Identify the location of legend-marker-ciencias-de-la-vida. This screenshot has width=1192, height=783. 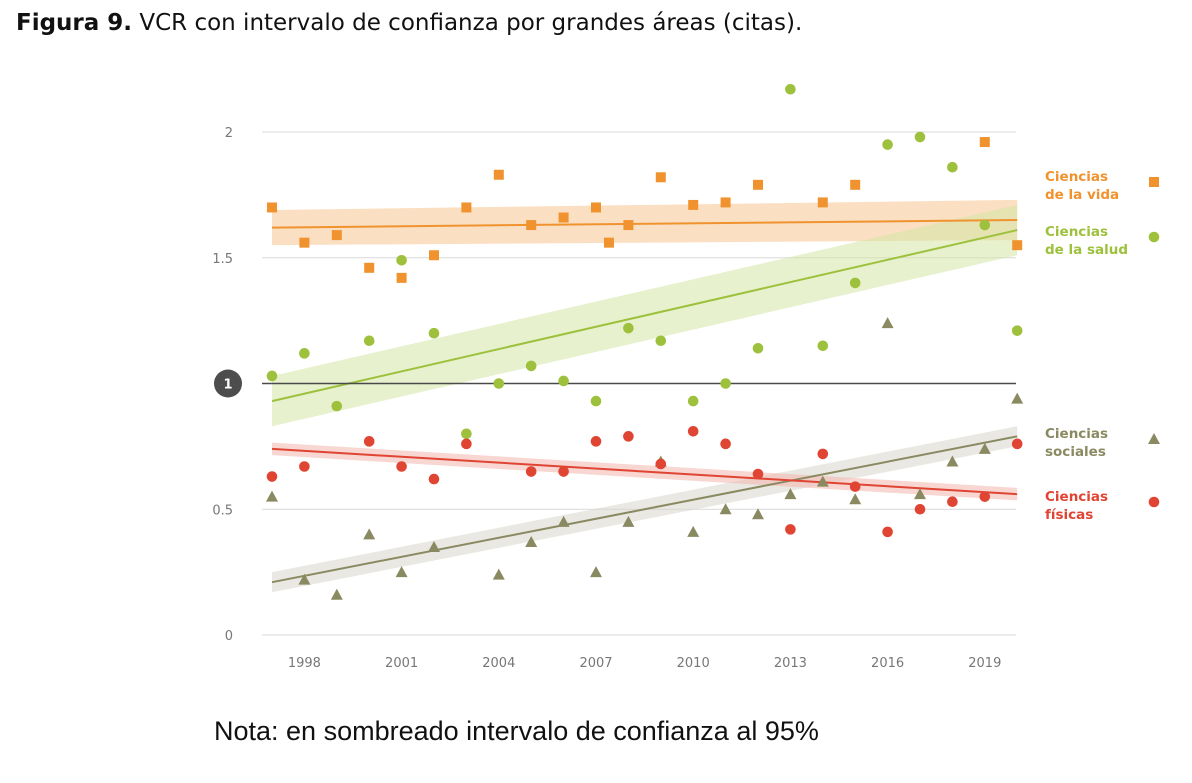
(1154, 182).